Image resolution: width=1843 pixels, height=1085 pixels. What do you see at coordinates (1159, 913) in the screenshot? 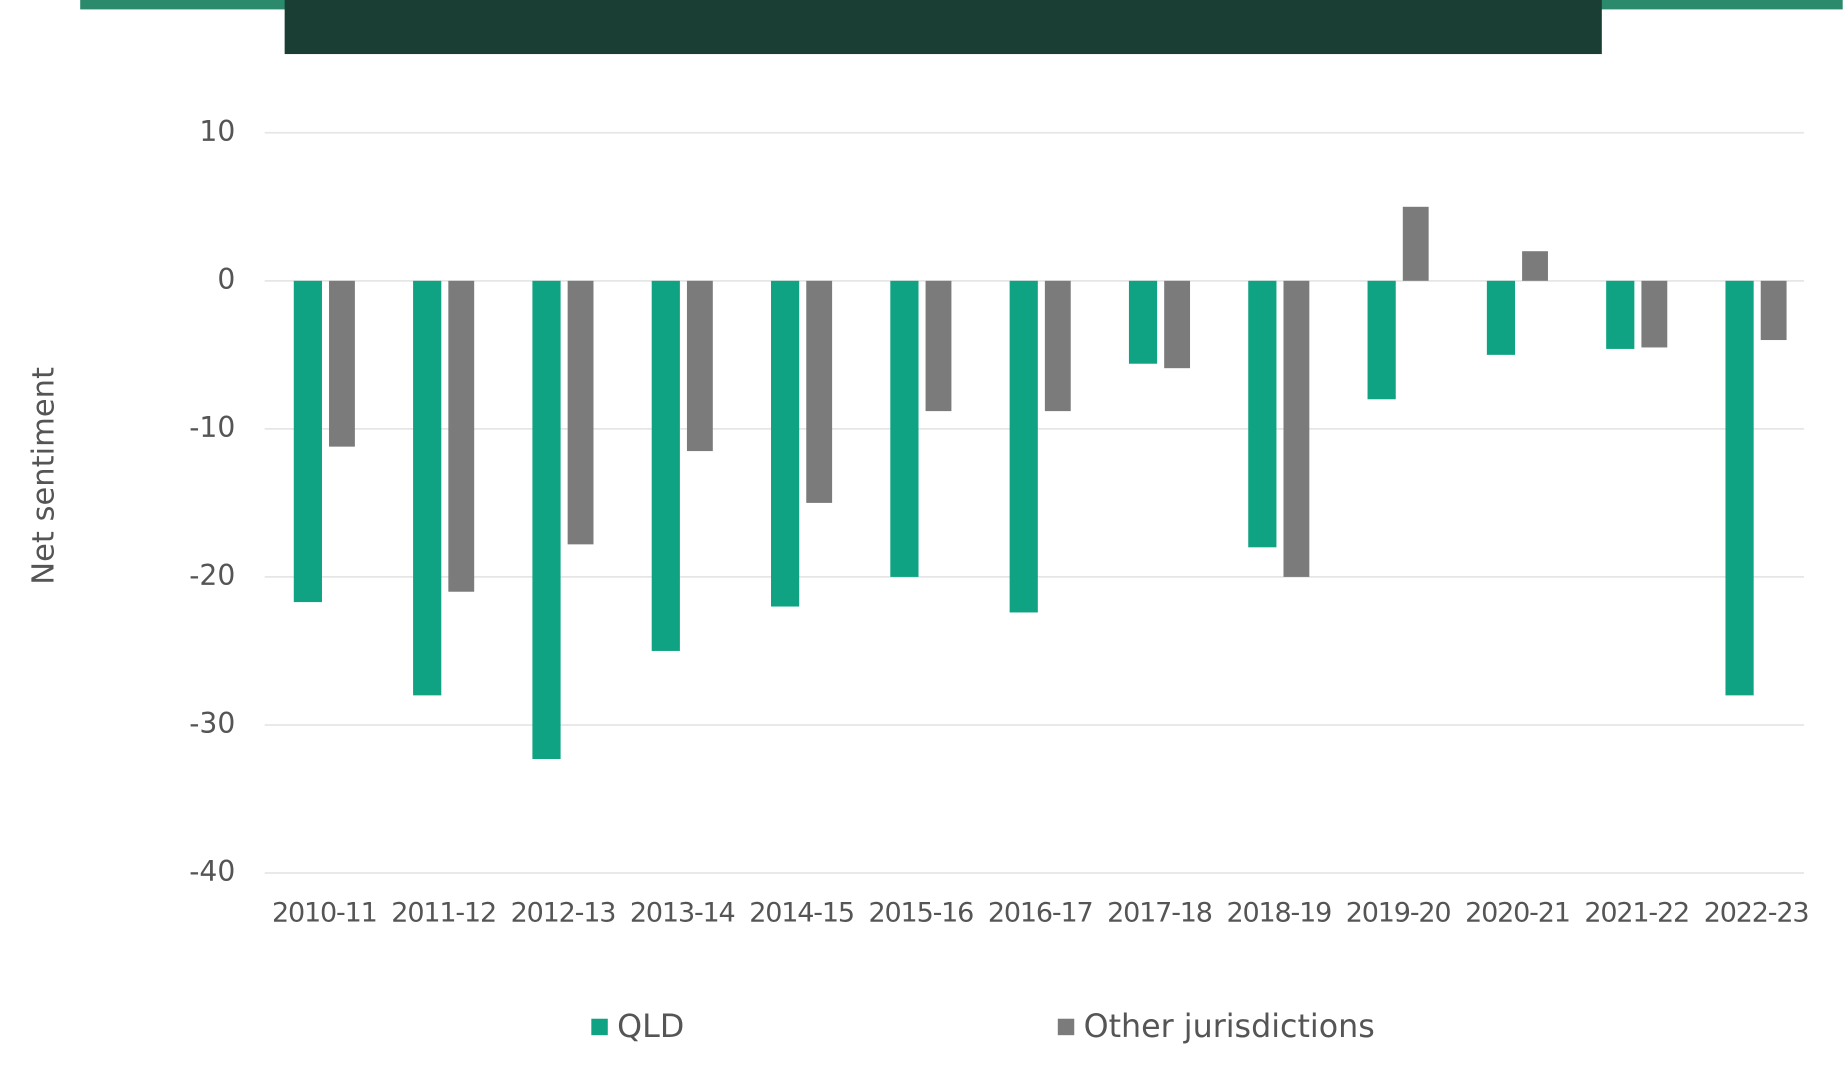
I see `x-tick-label: 2017-18` at bounding box center [1159, 913].